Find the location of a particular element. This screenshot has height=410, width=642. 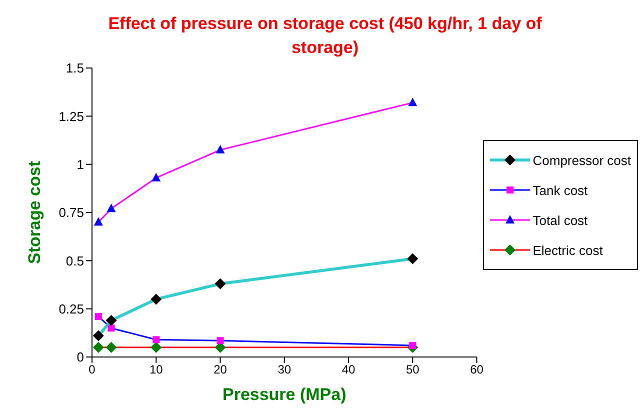

x-axis-title: Pressure (MPa) is located at coordinates (284, 394).